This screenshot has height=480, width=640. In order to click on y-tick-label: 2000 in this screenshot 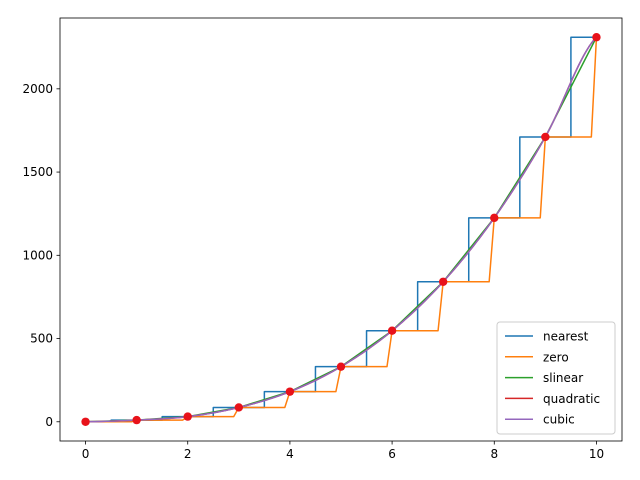, I will do `click(37, 89)`.